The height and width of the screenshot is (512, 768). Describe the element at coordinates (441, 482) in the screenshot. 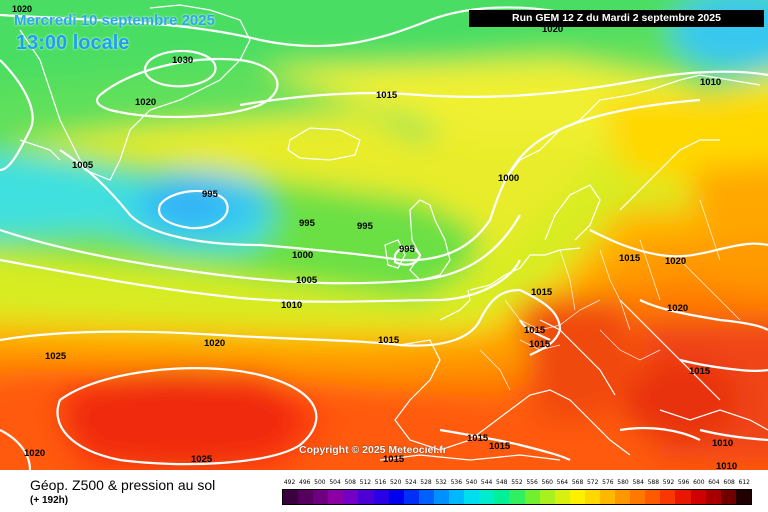

I see `scale-label: 532` at that location.